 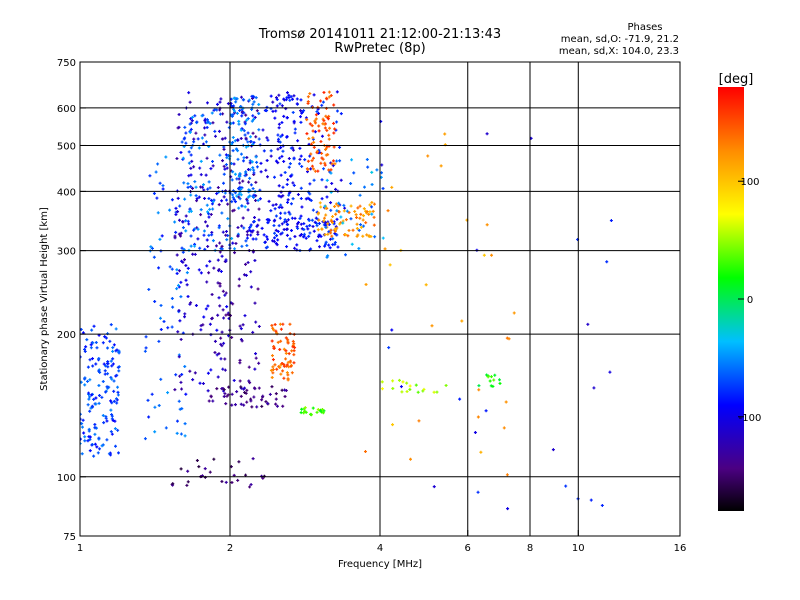 I want to click on stats-ordinary: mean, sd,O: -71.9, 21.2, so click(x=620, y=39).